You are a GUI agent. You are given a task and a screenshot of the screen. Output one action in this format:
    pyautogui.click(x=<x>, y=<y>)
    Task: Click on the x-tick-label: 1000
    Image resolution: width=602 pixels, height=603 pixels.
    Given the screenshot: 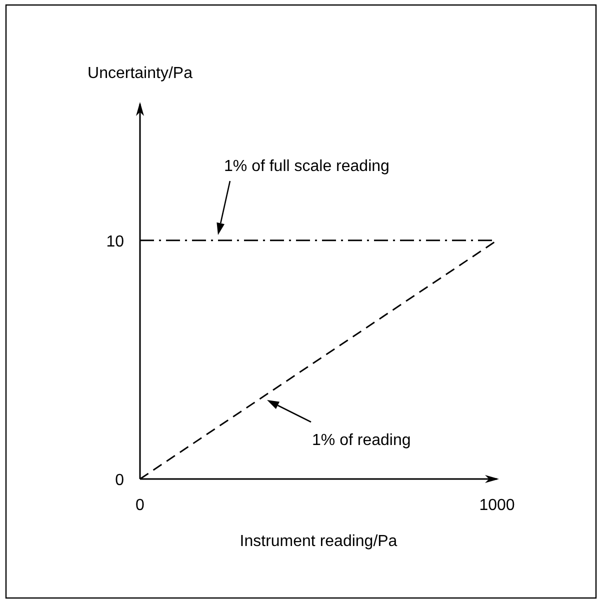 What is the action you would take?
    pyautogui.click(x=497, y=505)
    